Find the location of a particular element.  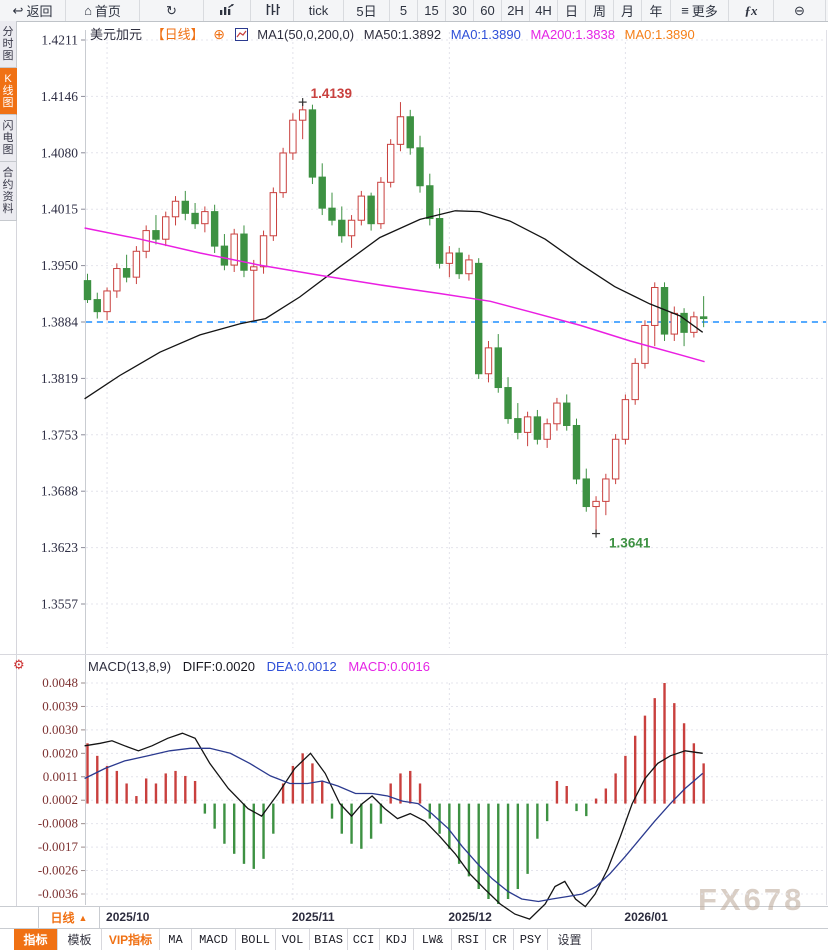

svg-text: 1.3753 is located at coordinates (59, 434).